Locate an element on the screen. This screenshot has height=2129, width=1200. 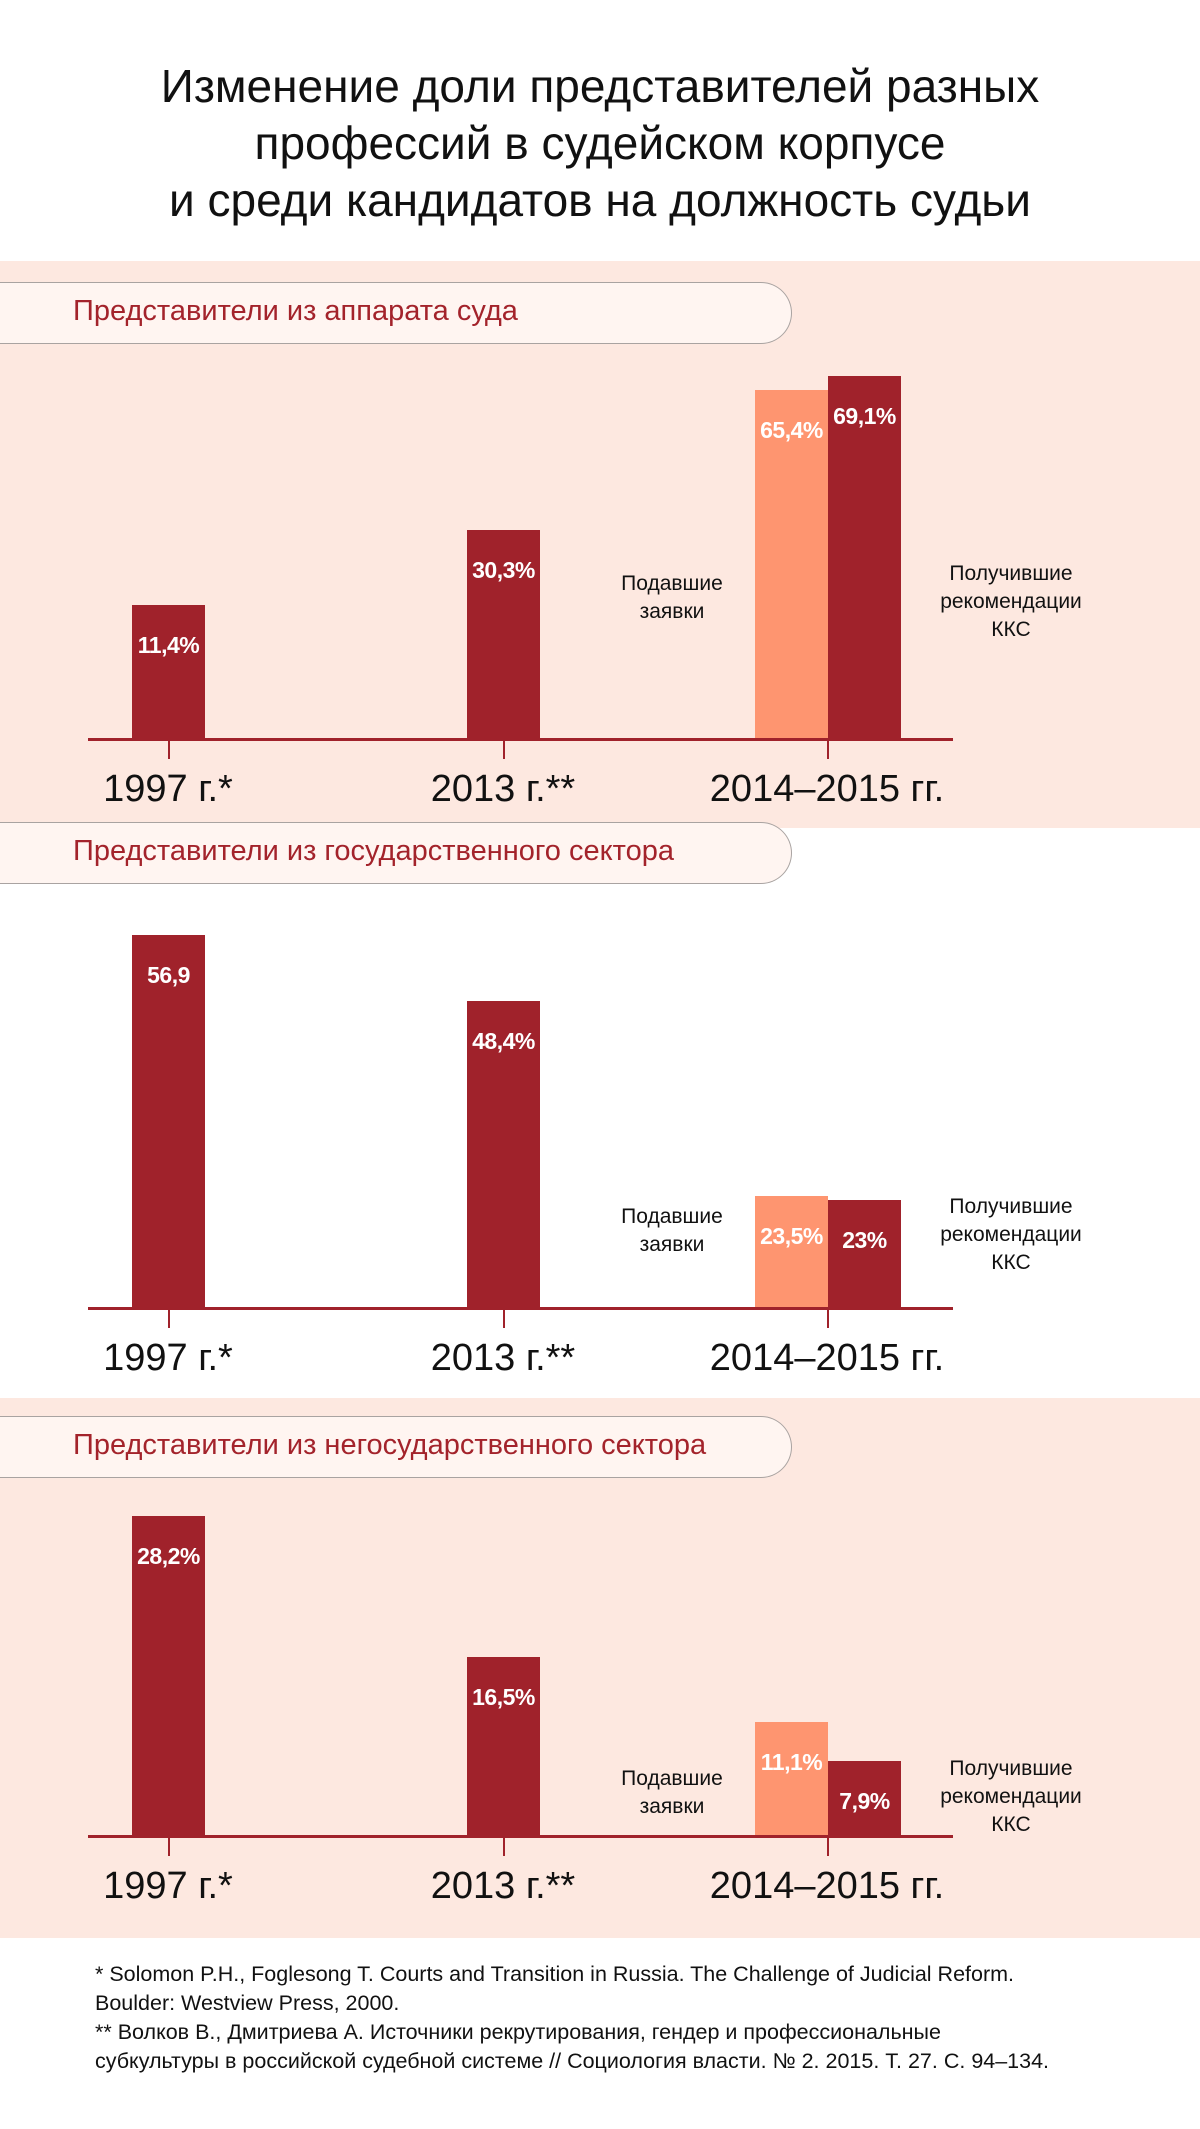
data-label: 11,1% is located at coordinates (791, 1762).